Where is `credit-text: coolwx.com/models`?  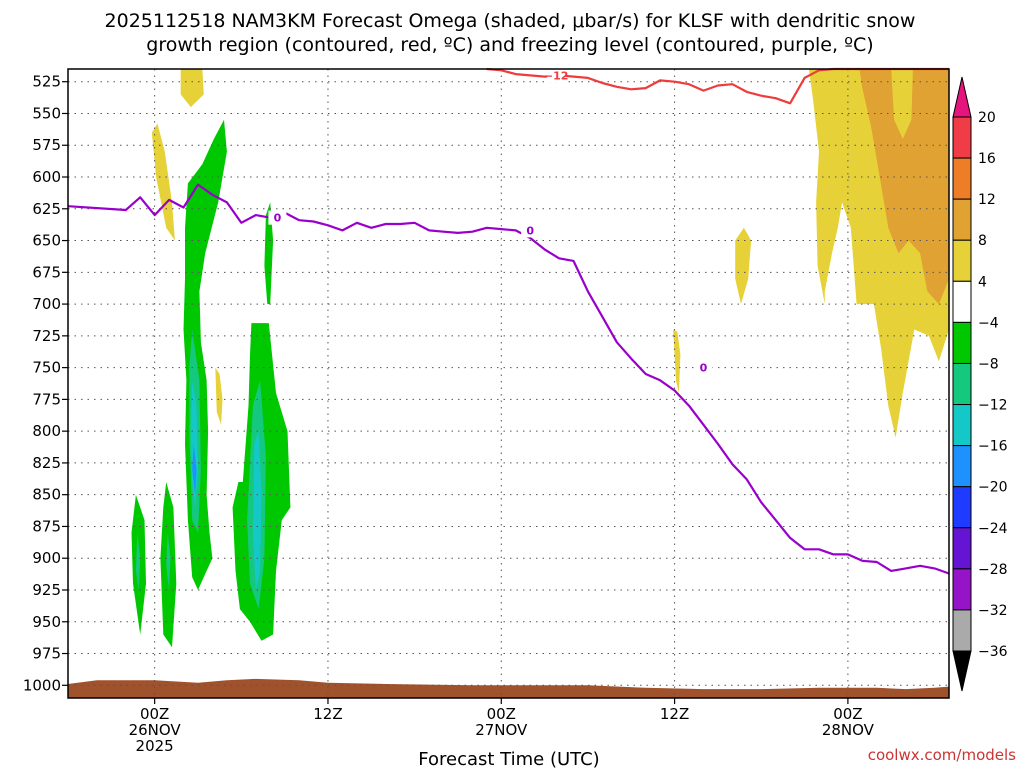 credit-text: coolwx.com/models is located at coordinates (942, 755).